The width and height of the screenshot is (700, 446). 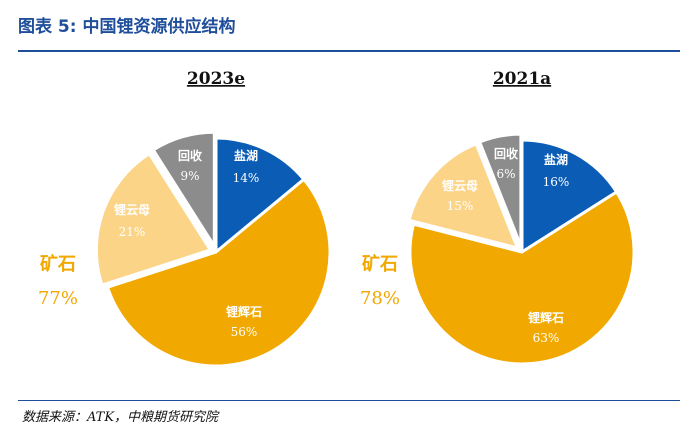 I want to click on slice-value-锂辉石: 63%, so click(x=546, y=338).